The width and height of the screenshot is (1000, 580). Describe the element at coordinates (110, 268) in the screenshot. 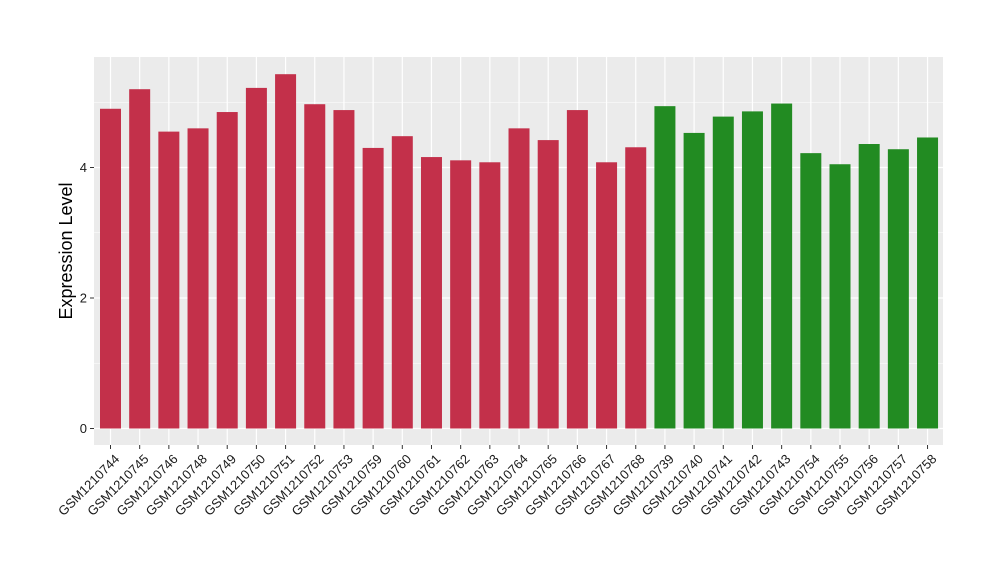

I see `bar-GSM1210744` at that location.